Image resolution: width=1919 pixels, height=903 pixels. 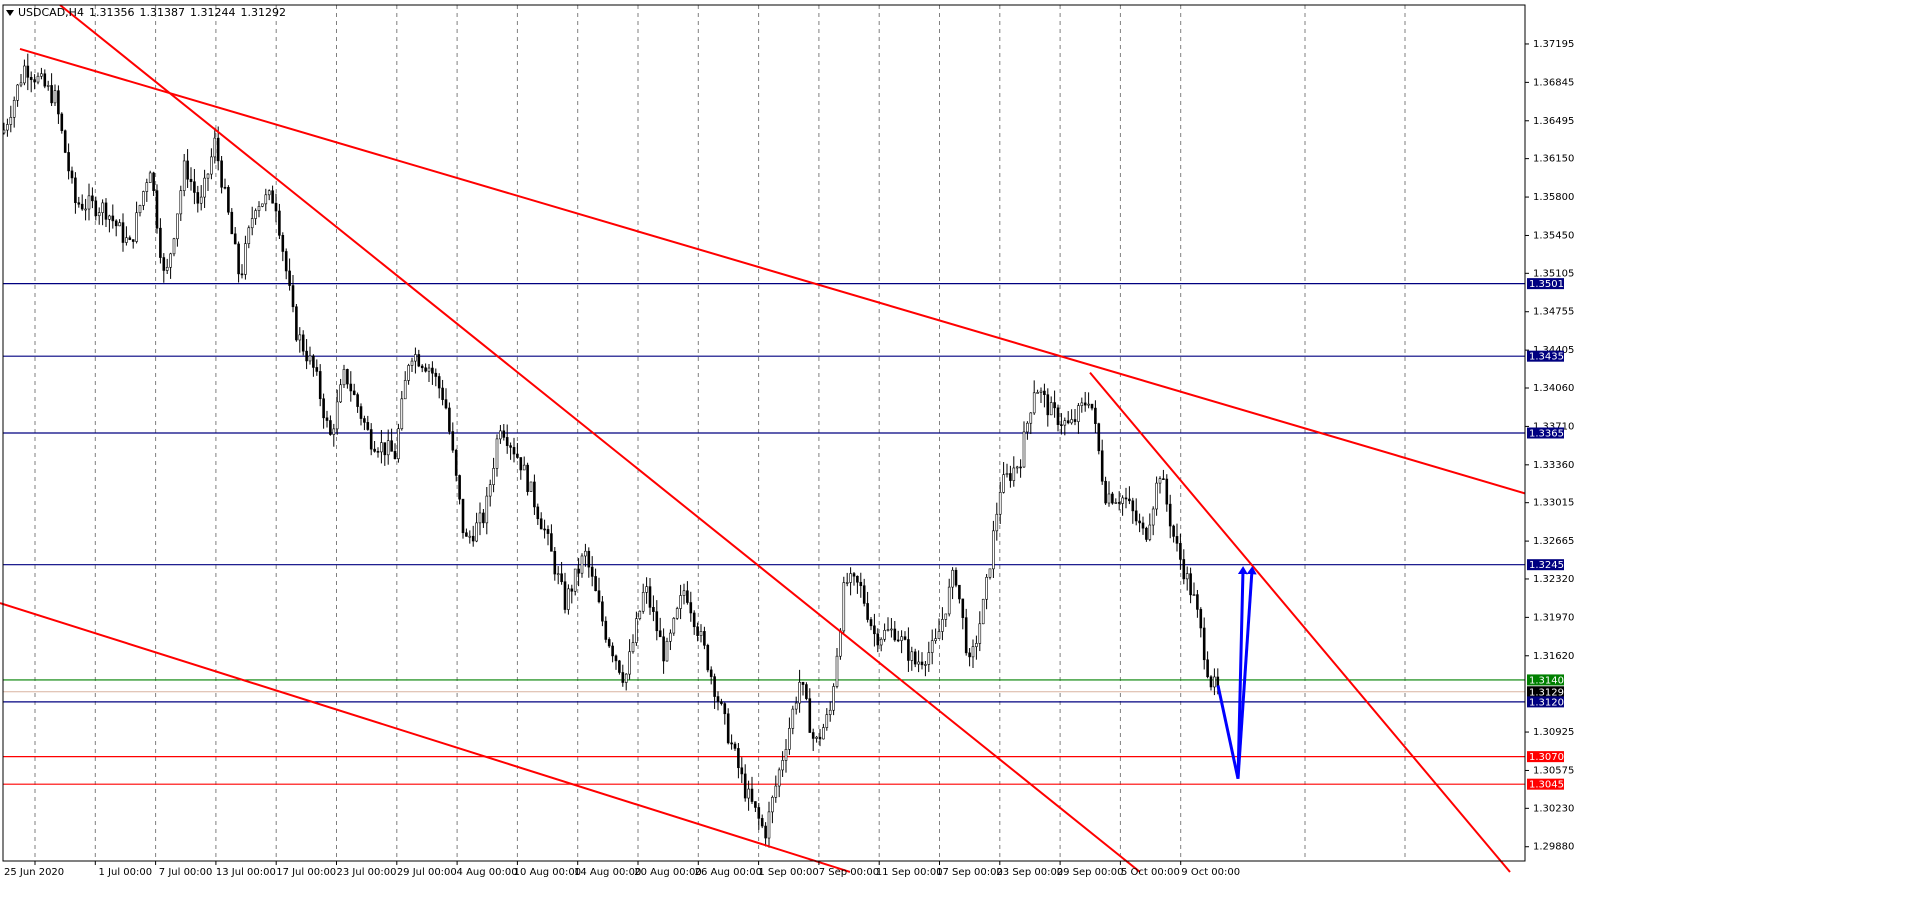 What do you see at coordinates (1549, 702) in the screenshot?
I see `price-level-label: 1.31200` at bounding box center [1549, 702].